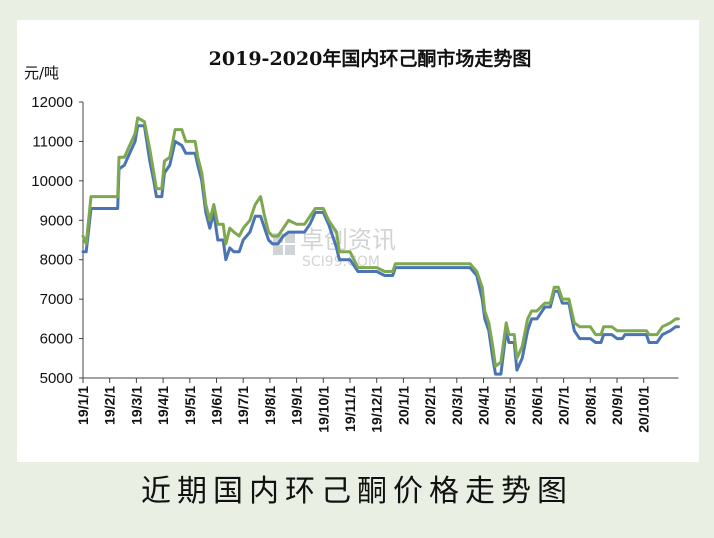 The image size is (714, 538). Describe the element at coordinates (163, 405) in the screenshot. I see `x-tick-label: 19/4/1` at that location.